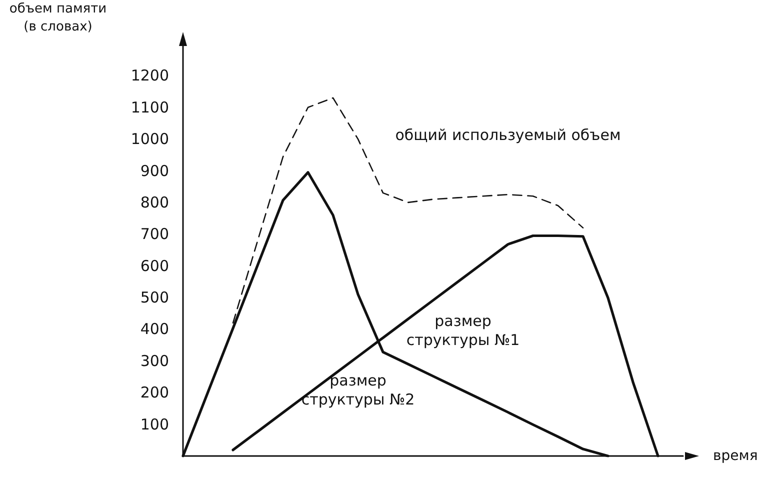 The height and width of the screenshot is (486, 768). Describe the element at coordinates (154, 329) in the screenshot. I see `y-tick-label: 400` at that location.